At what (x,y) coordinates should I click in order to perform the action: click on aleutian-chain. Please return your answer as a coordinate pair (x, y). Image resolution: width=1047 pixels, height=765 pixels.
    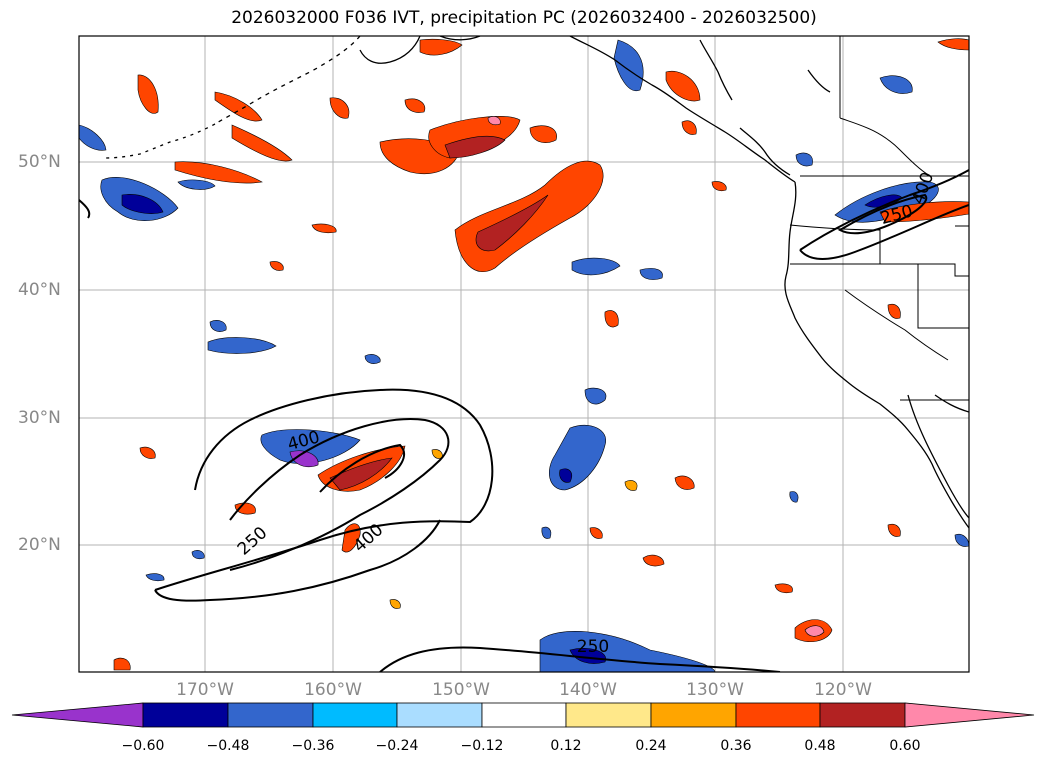
    Looking at the image, I should click on (287, 80).